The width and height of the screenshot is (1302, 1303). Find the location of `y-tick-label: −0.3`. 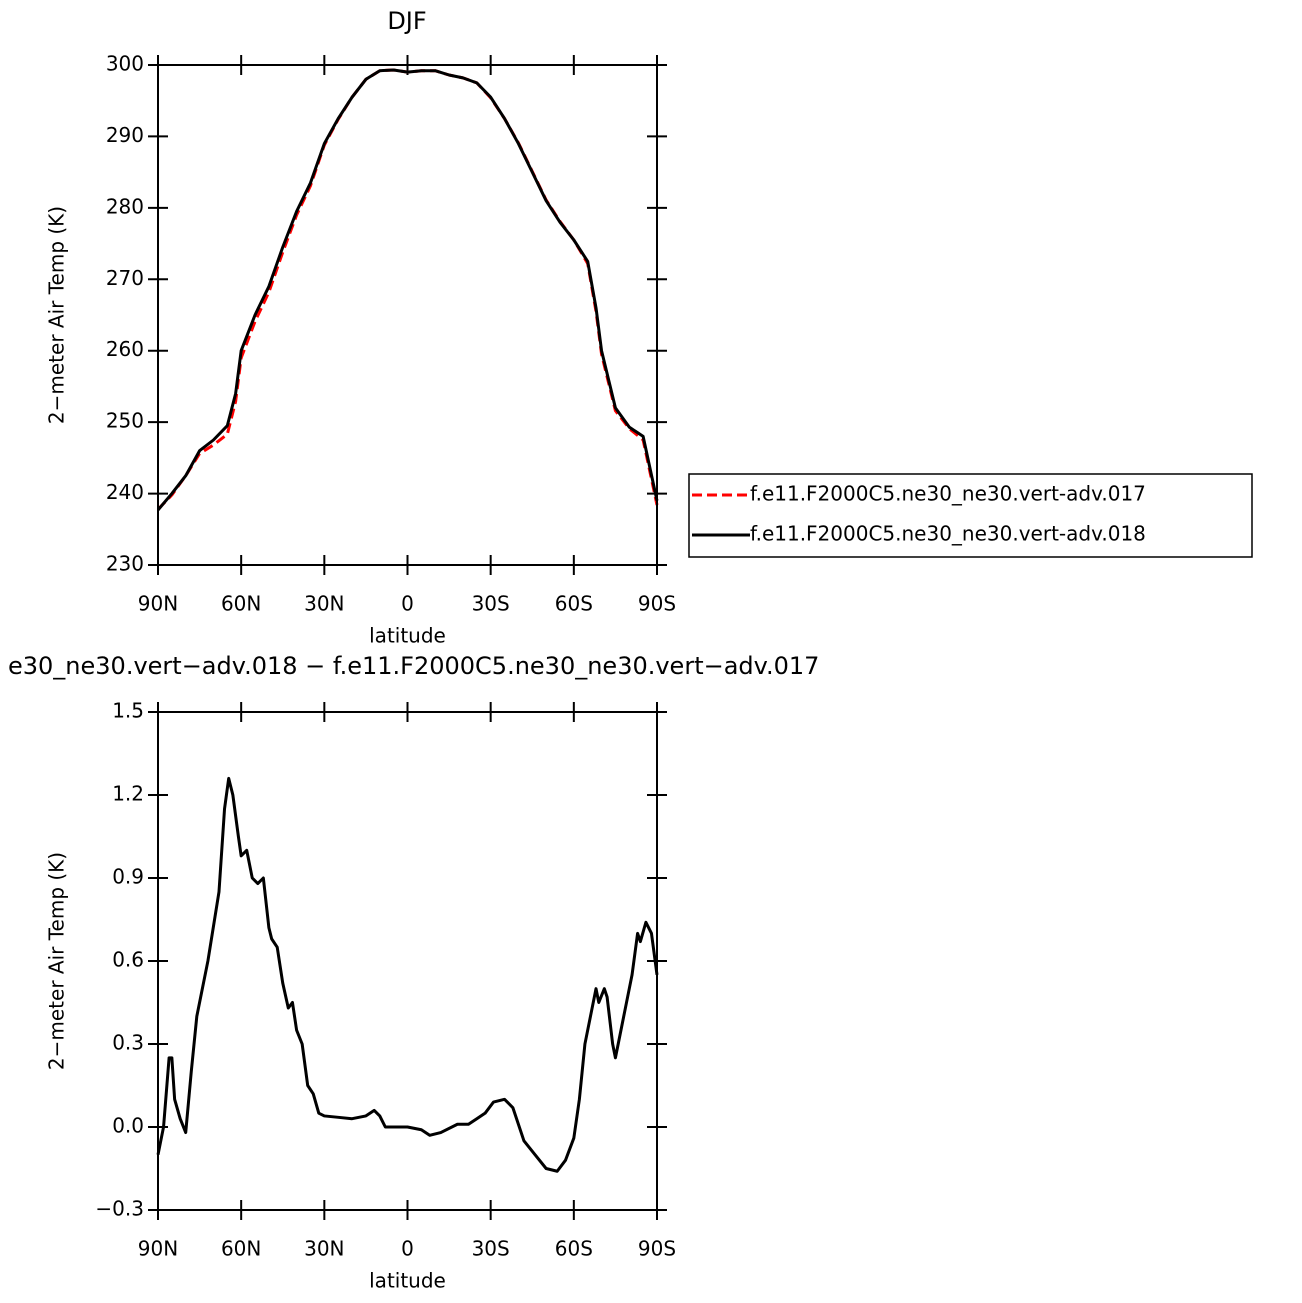

y-tick-label: −0.3 is located at coordinates (119, 1209).